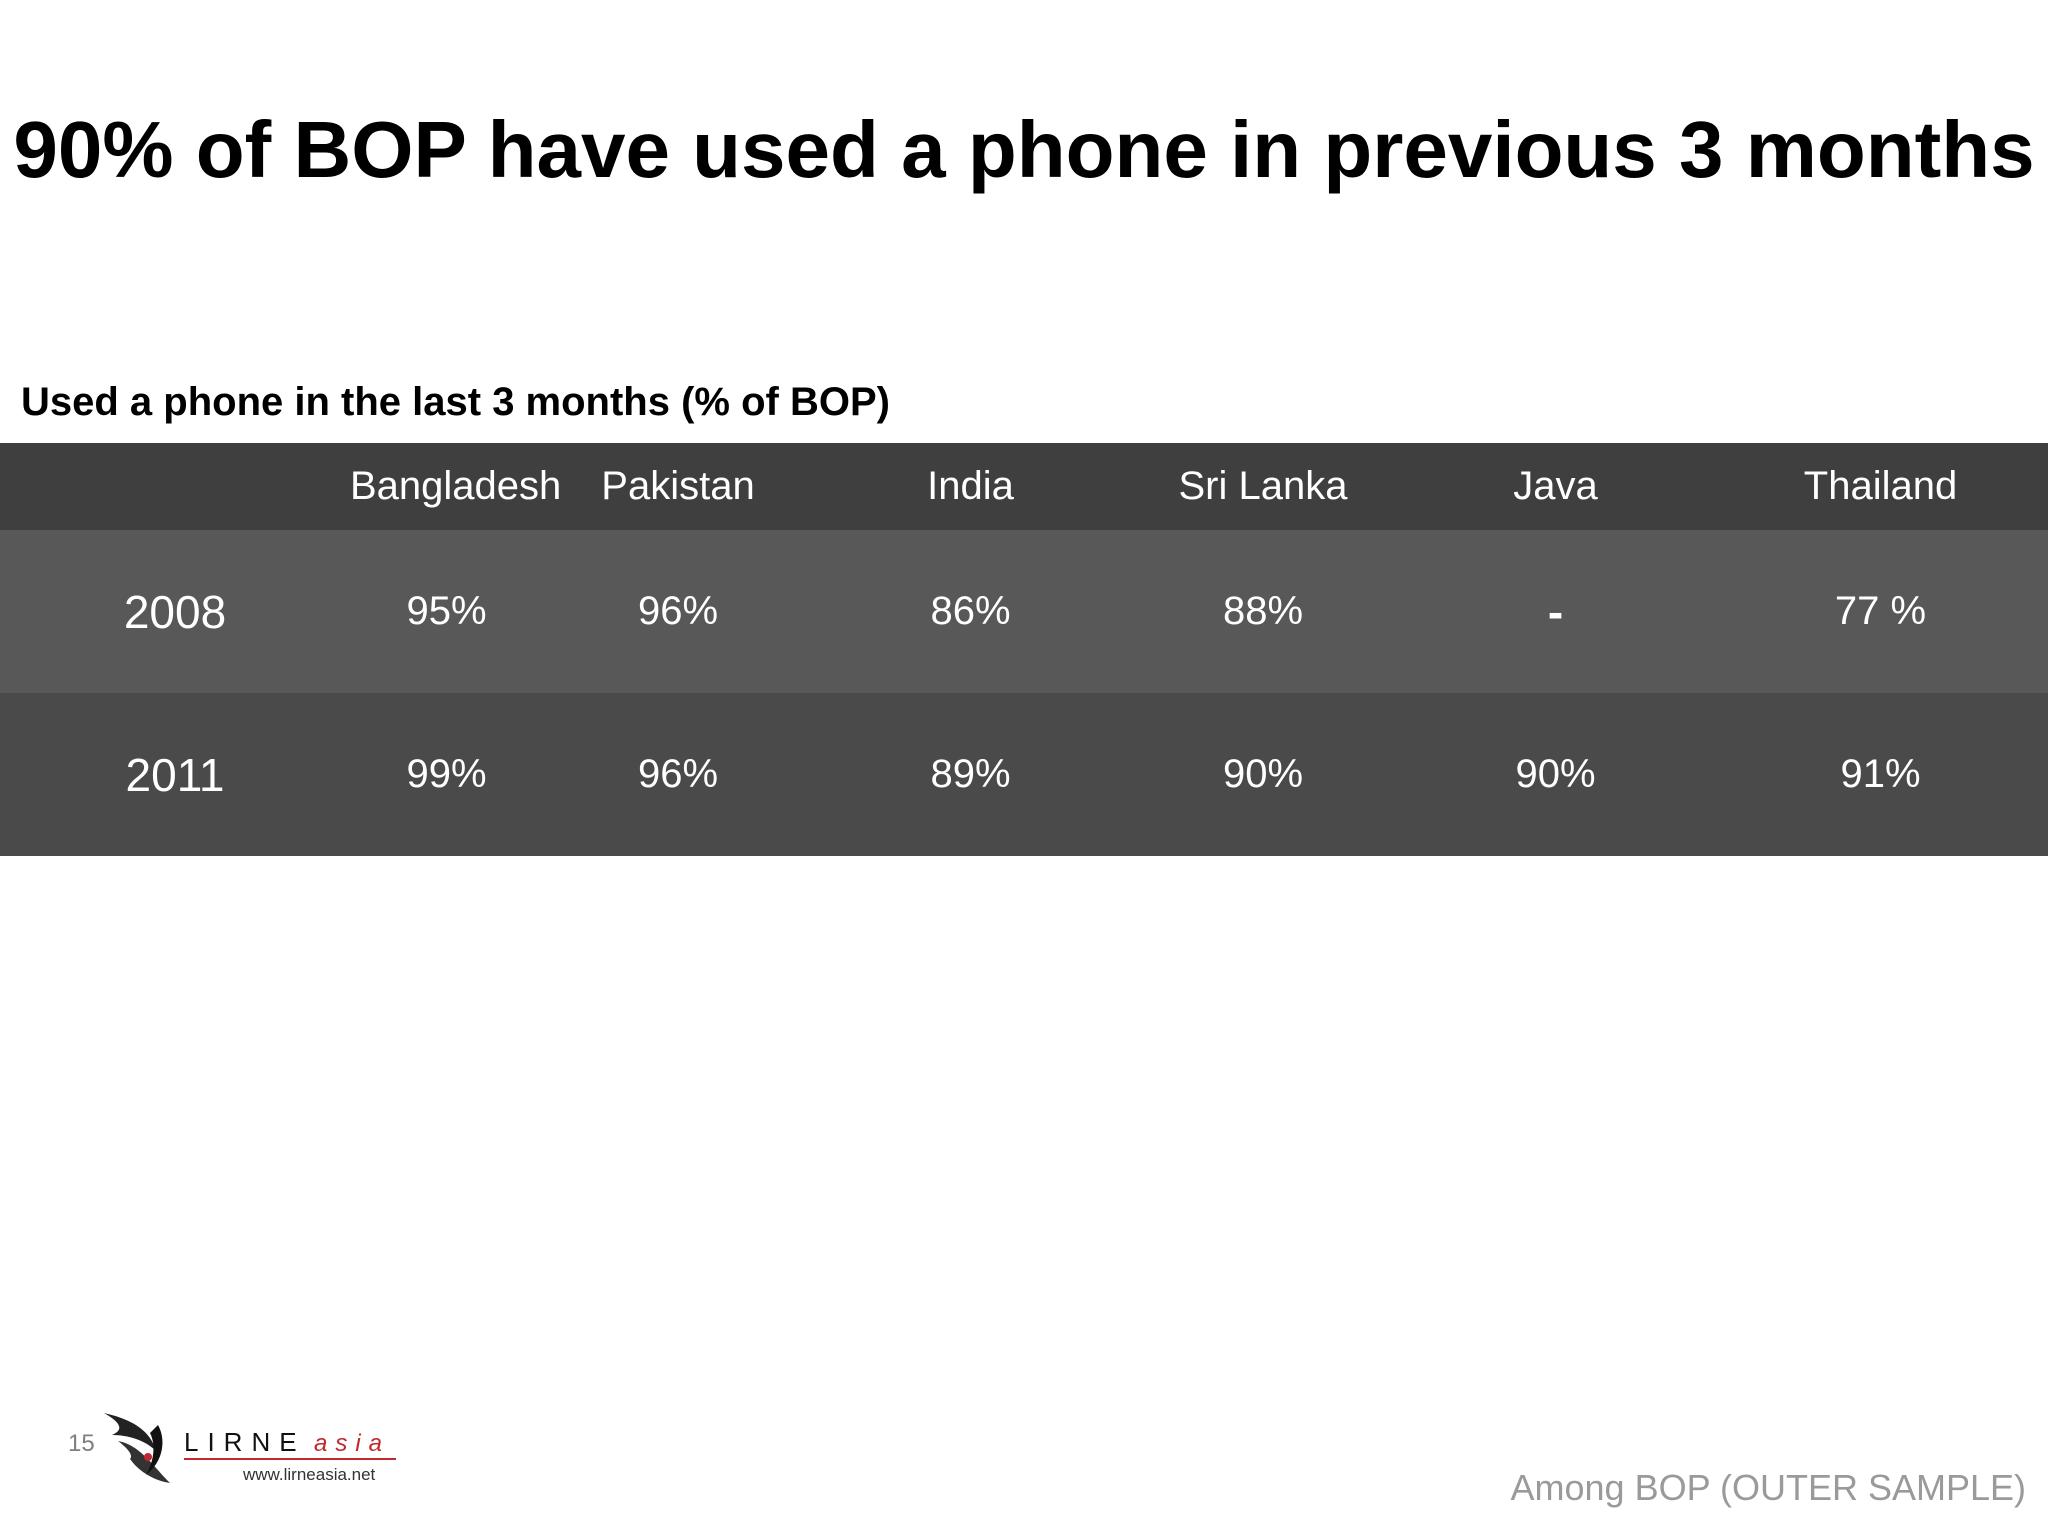 The width and height of the screenshot is (2048, 1536). What do you see at coordinates (456, 486) in the screenshot?
I see `header-cell-bangladesh: Bangladesh` at bounding box center [456, 486].